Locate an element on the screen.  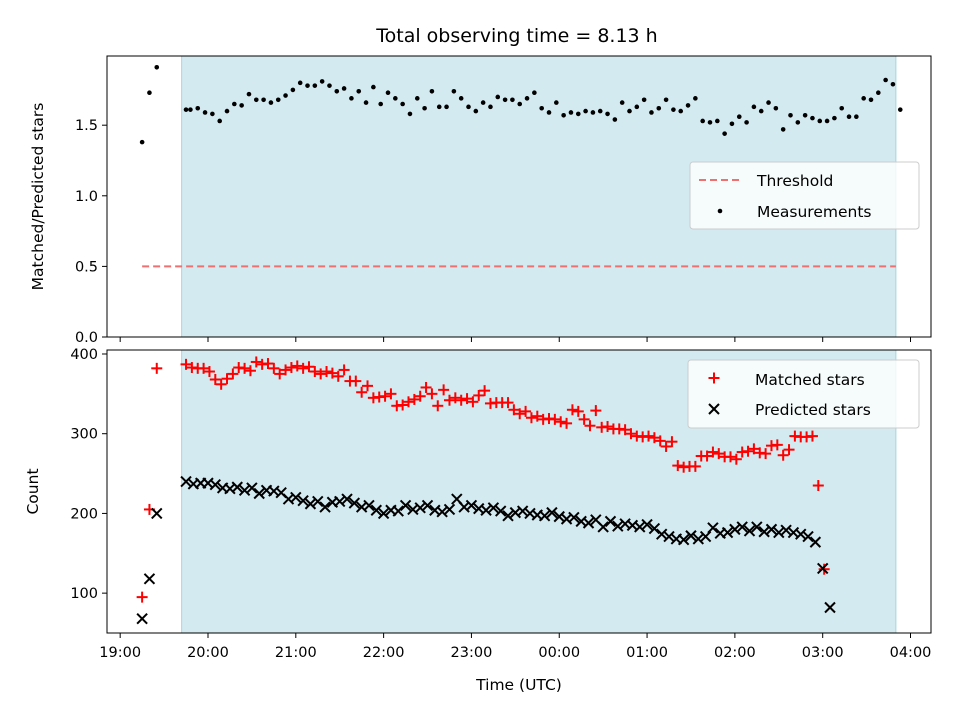
count-y-axis: 100 200 300 400 is located at coordinates (88, 474).